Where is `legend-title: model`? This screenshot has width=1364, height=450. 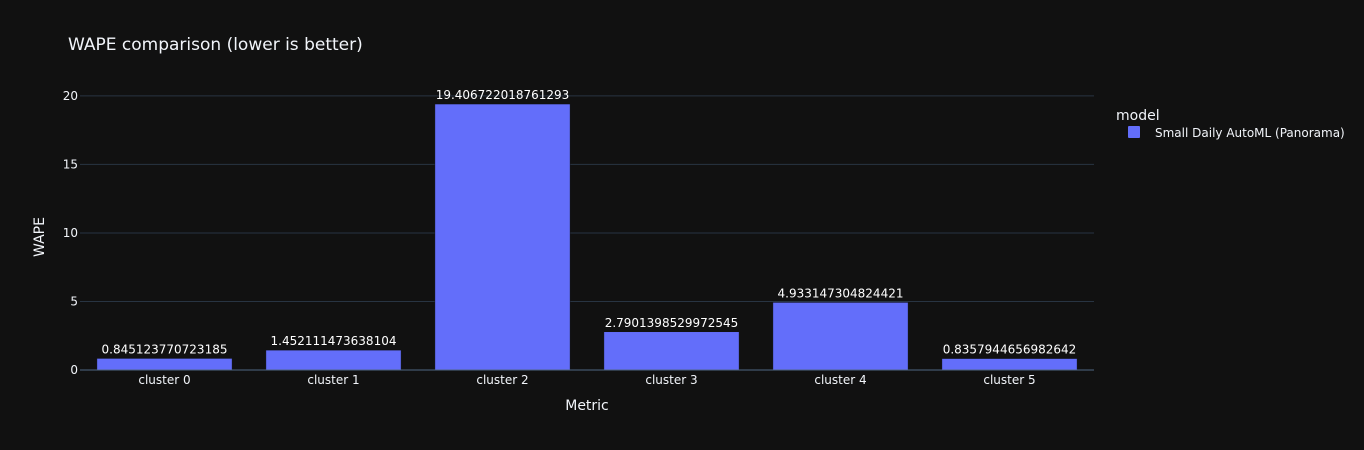
legend-title: model is located at coordinates (1138, 116).